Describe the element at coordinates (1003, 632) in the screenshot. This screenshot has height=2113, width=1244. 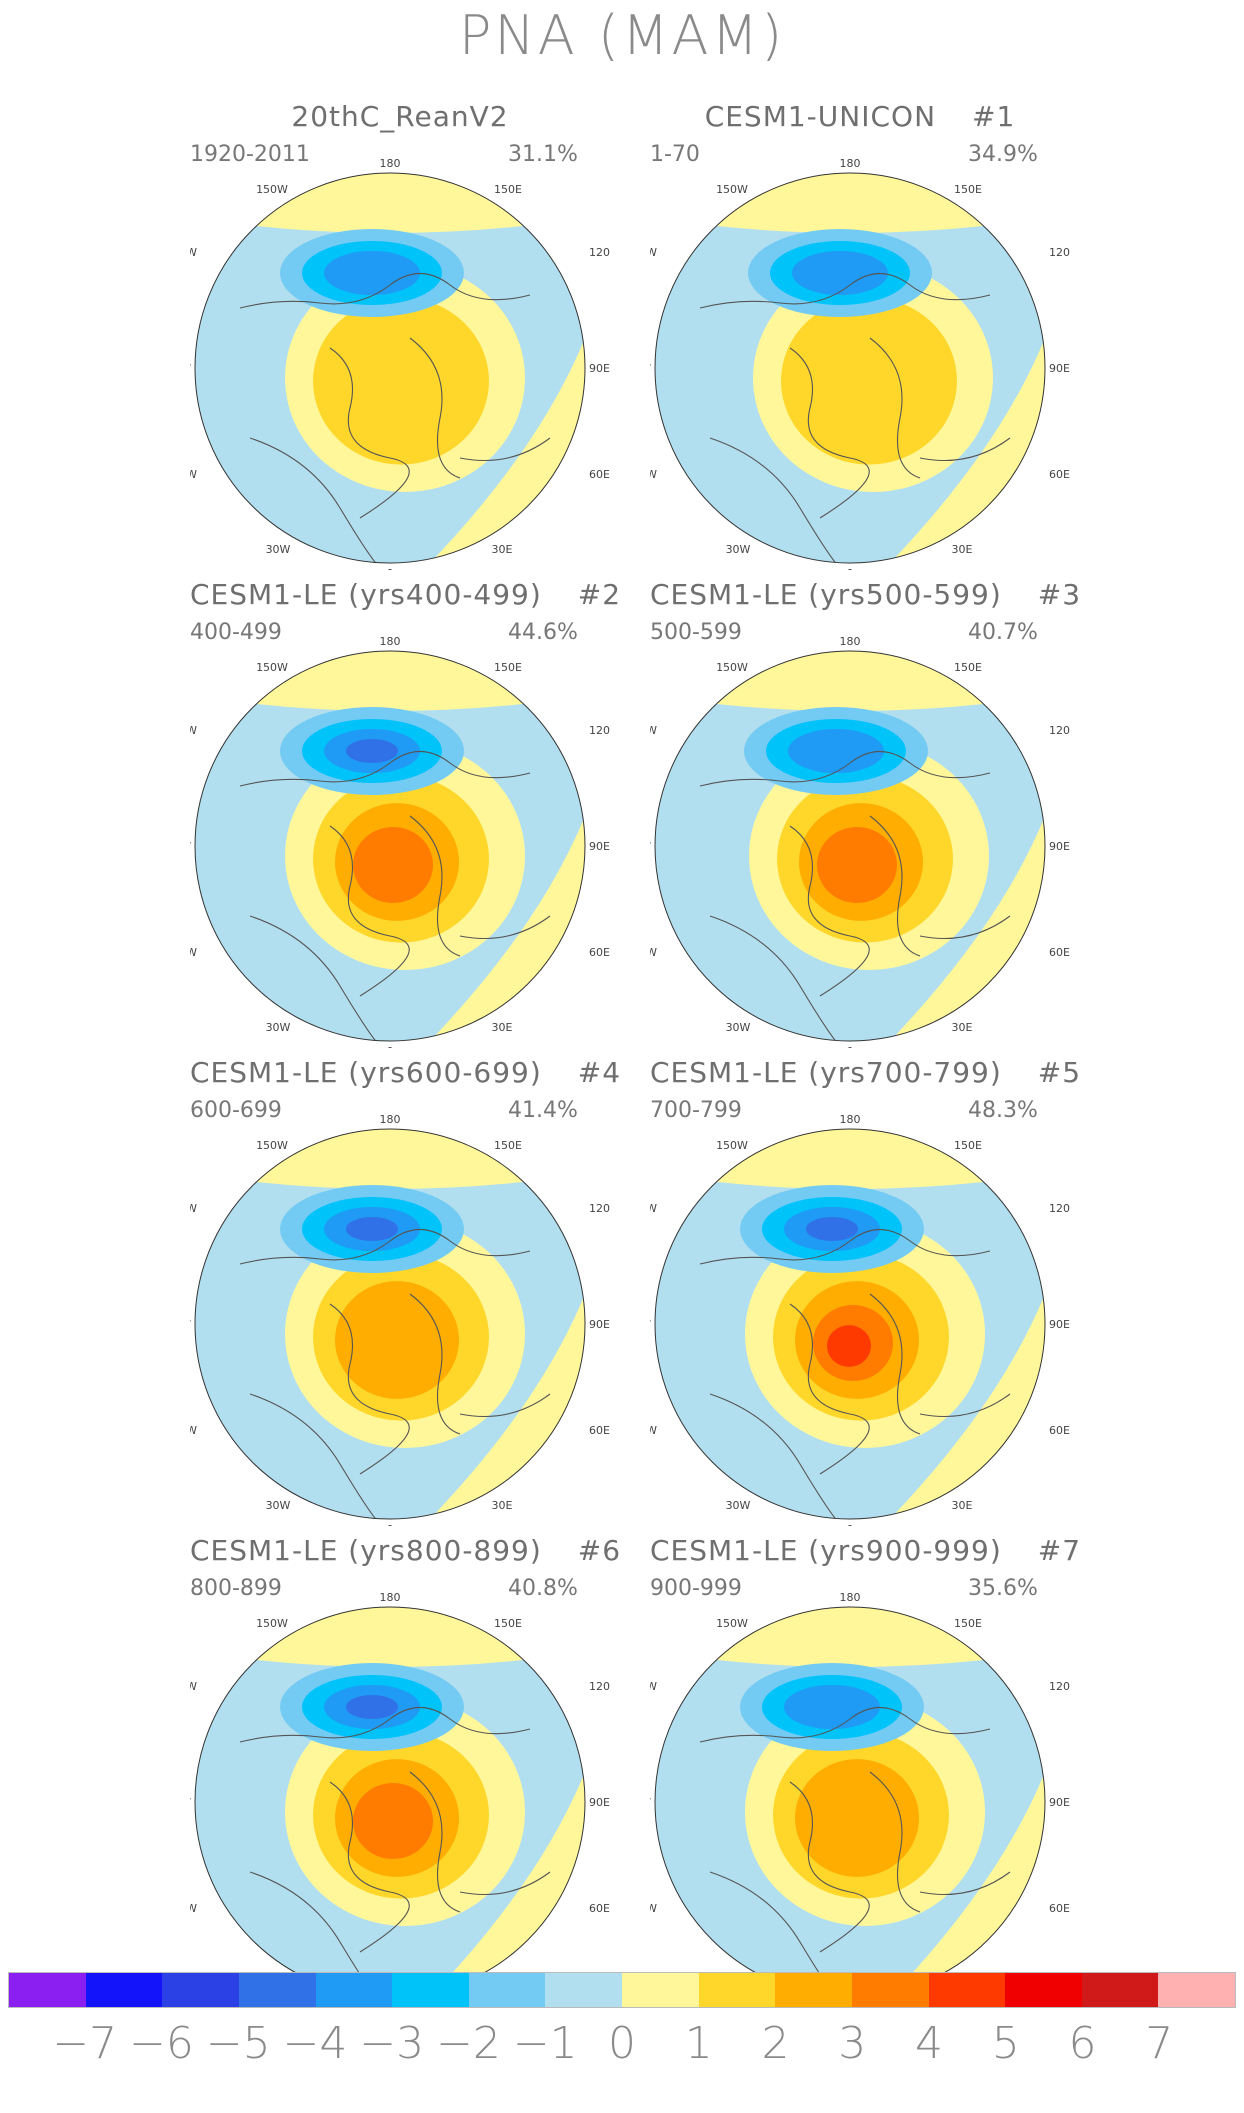
I see `panel-explained-variance: 40.7%` at that location.